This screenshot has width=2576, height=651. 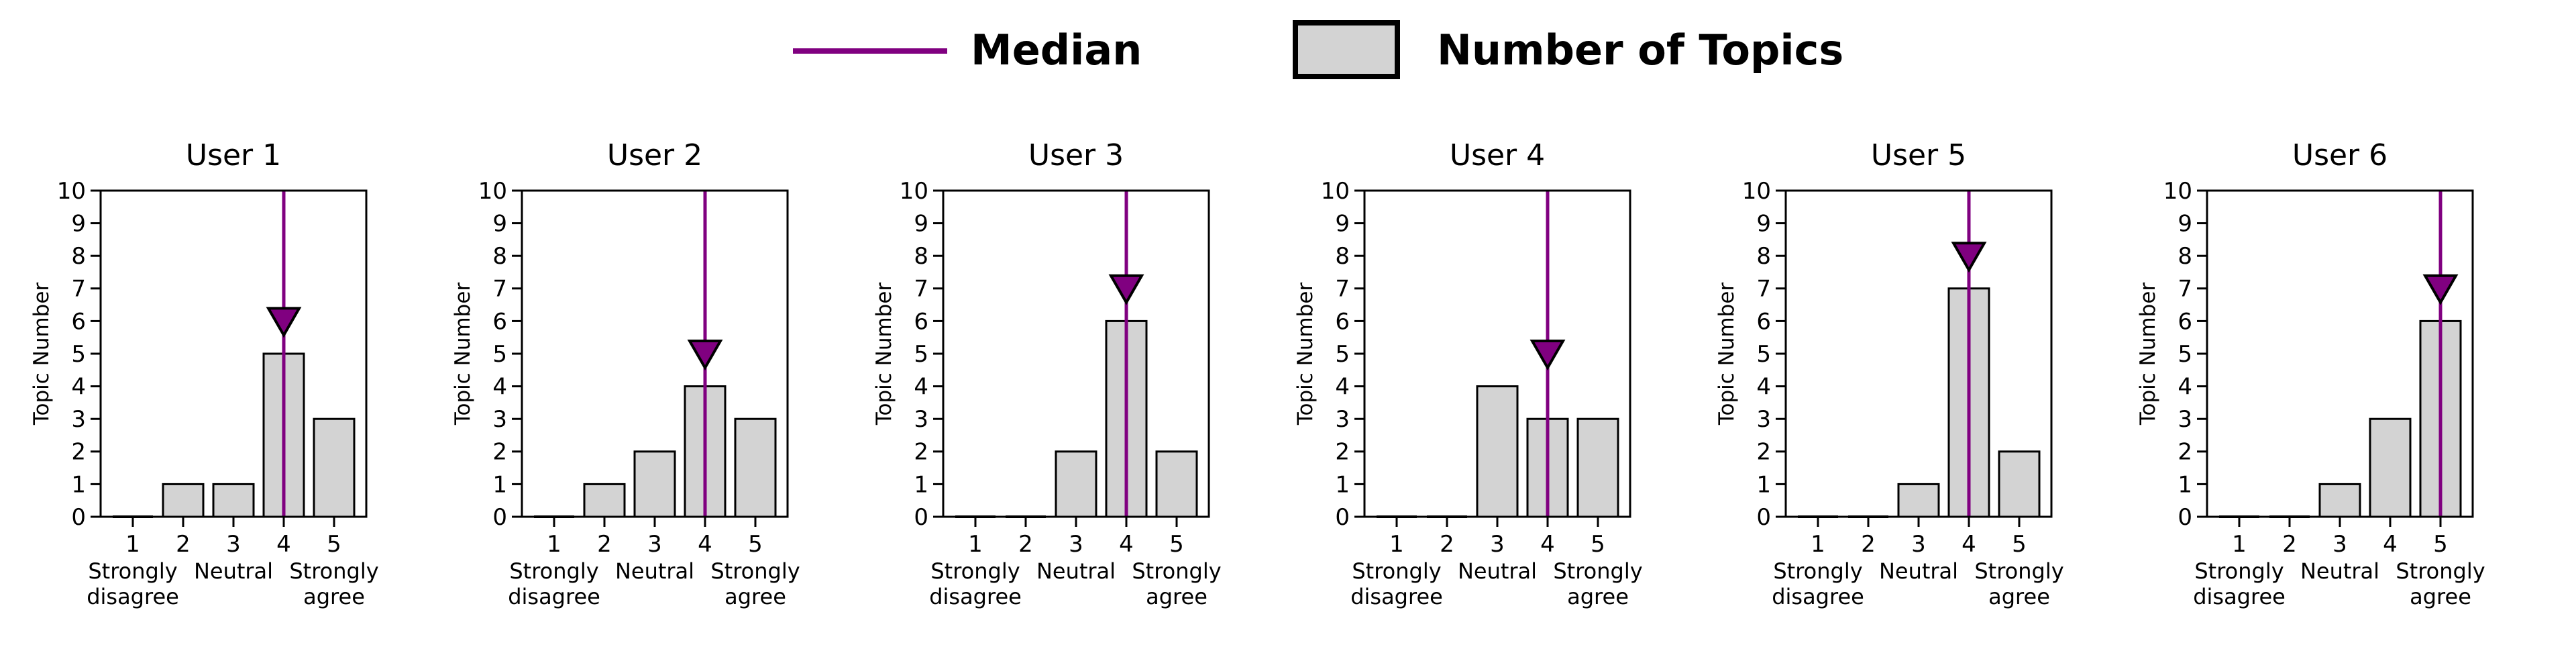 I want to click on legend-median-label: Median, so click(x=1056, y=50).